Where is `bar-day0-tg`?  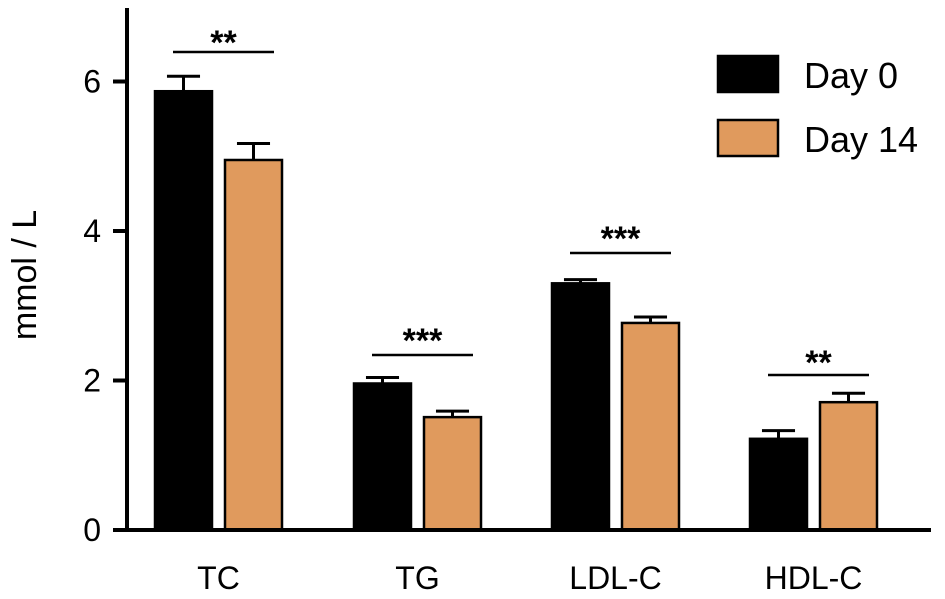 bar-day0-tg is located at coordinates (382, 457).